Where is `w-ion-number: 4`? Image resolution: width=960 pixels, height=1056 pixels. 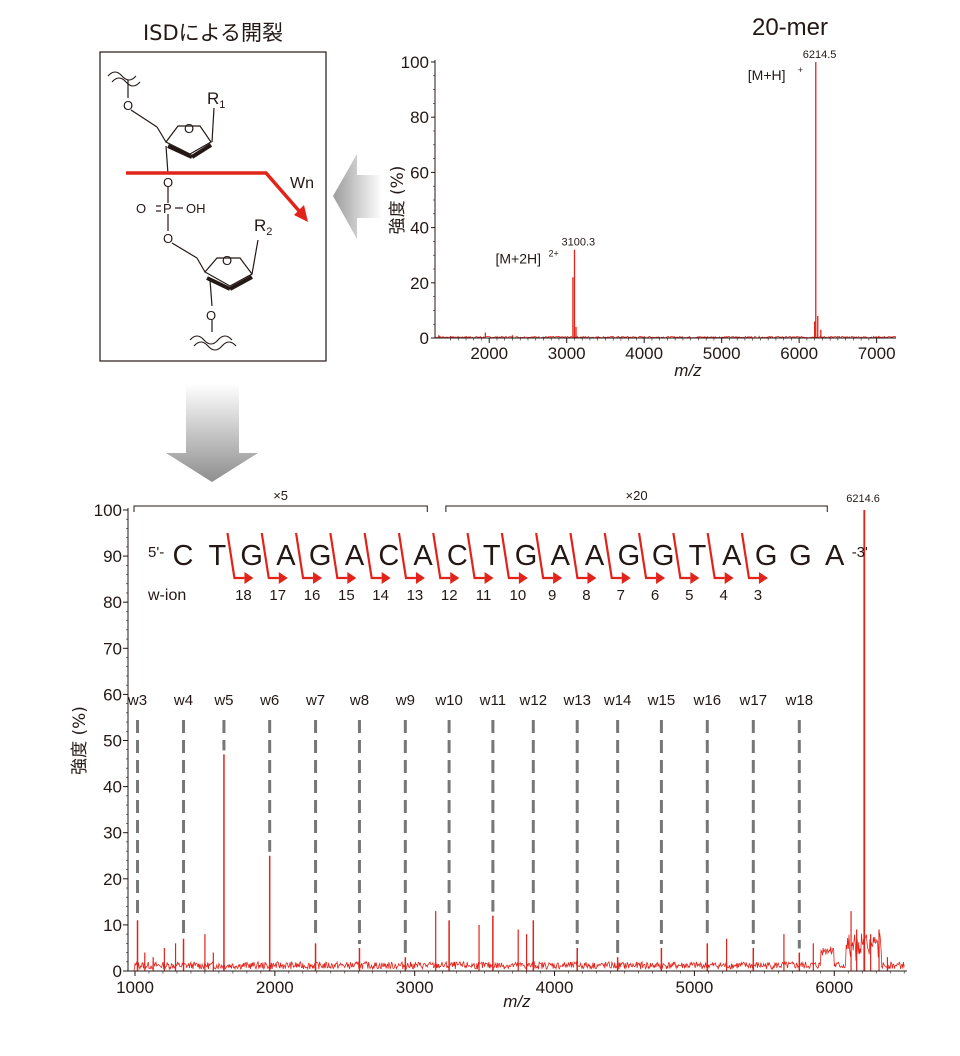
w-ion-number: 4 is located at coordinates (723, 595).